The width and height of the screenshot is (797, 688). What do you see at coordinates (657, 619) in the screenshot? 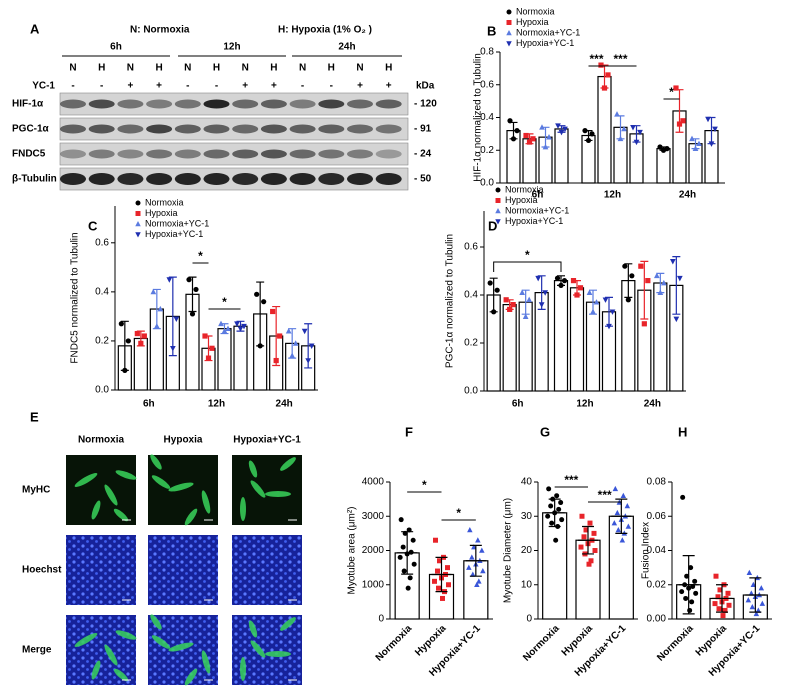
I see `y-tick-label: 0.00` at bounding box center [657, 619].